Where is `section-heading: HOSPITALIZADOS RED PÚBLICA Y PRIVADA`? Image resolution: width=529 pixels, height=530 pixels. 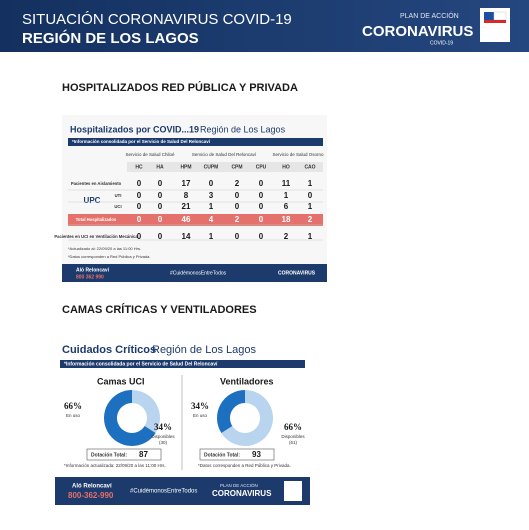
section-heading: HOSPITALIZADOS RED PÚBLICA Y PRIVADA is located at coordinates (180, 87).